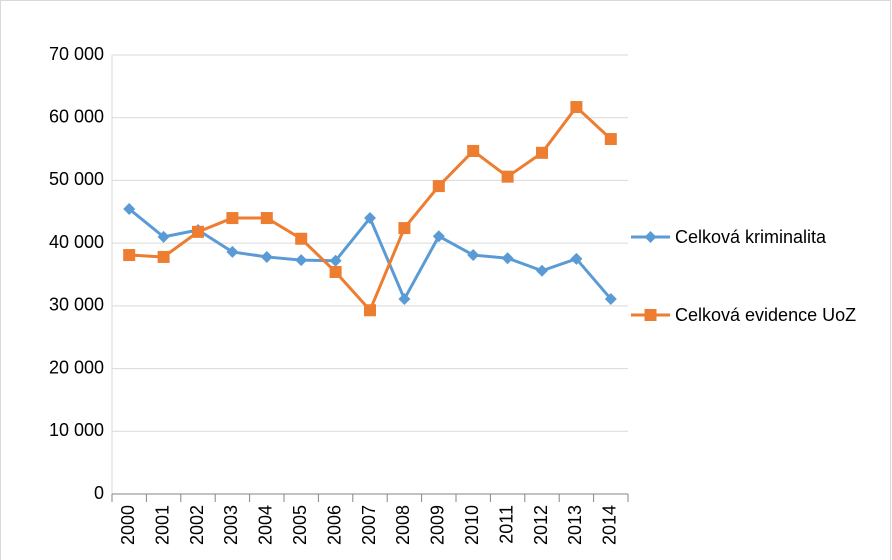 The width and height of the screenshot is (892, 560). Describe the element at coordinates (197, 525) in the screenshot. I see `x-tick-label: 2002` at that location.